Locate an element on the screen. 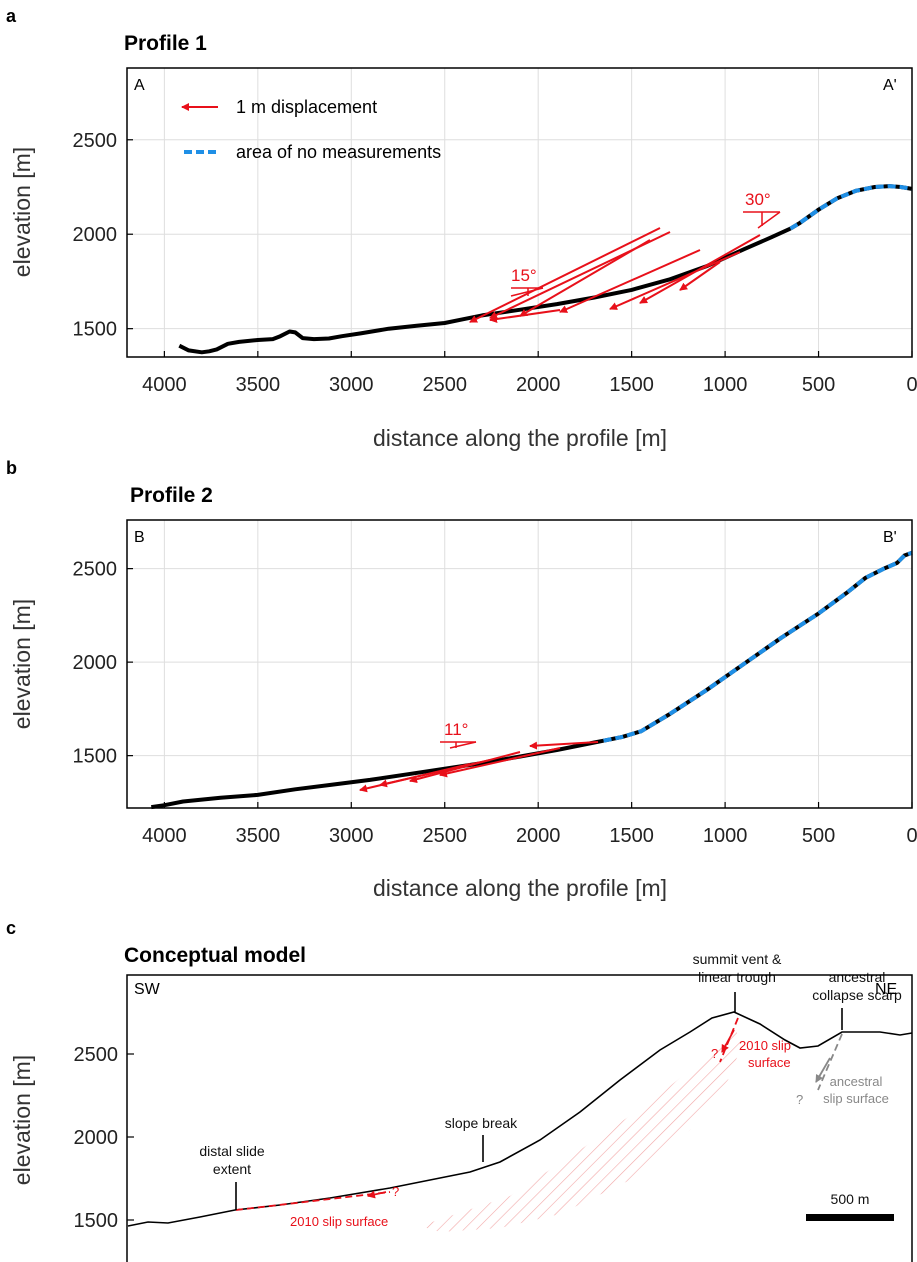  profile-end-label-a: A' is located at coordinates (890, 85).